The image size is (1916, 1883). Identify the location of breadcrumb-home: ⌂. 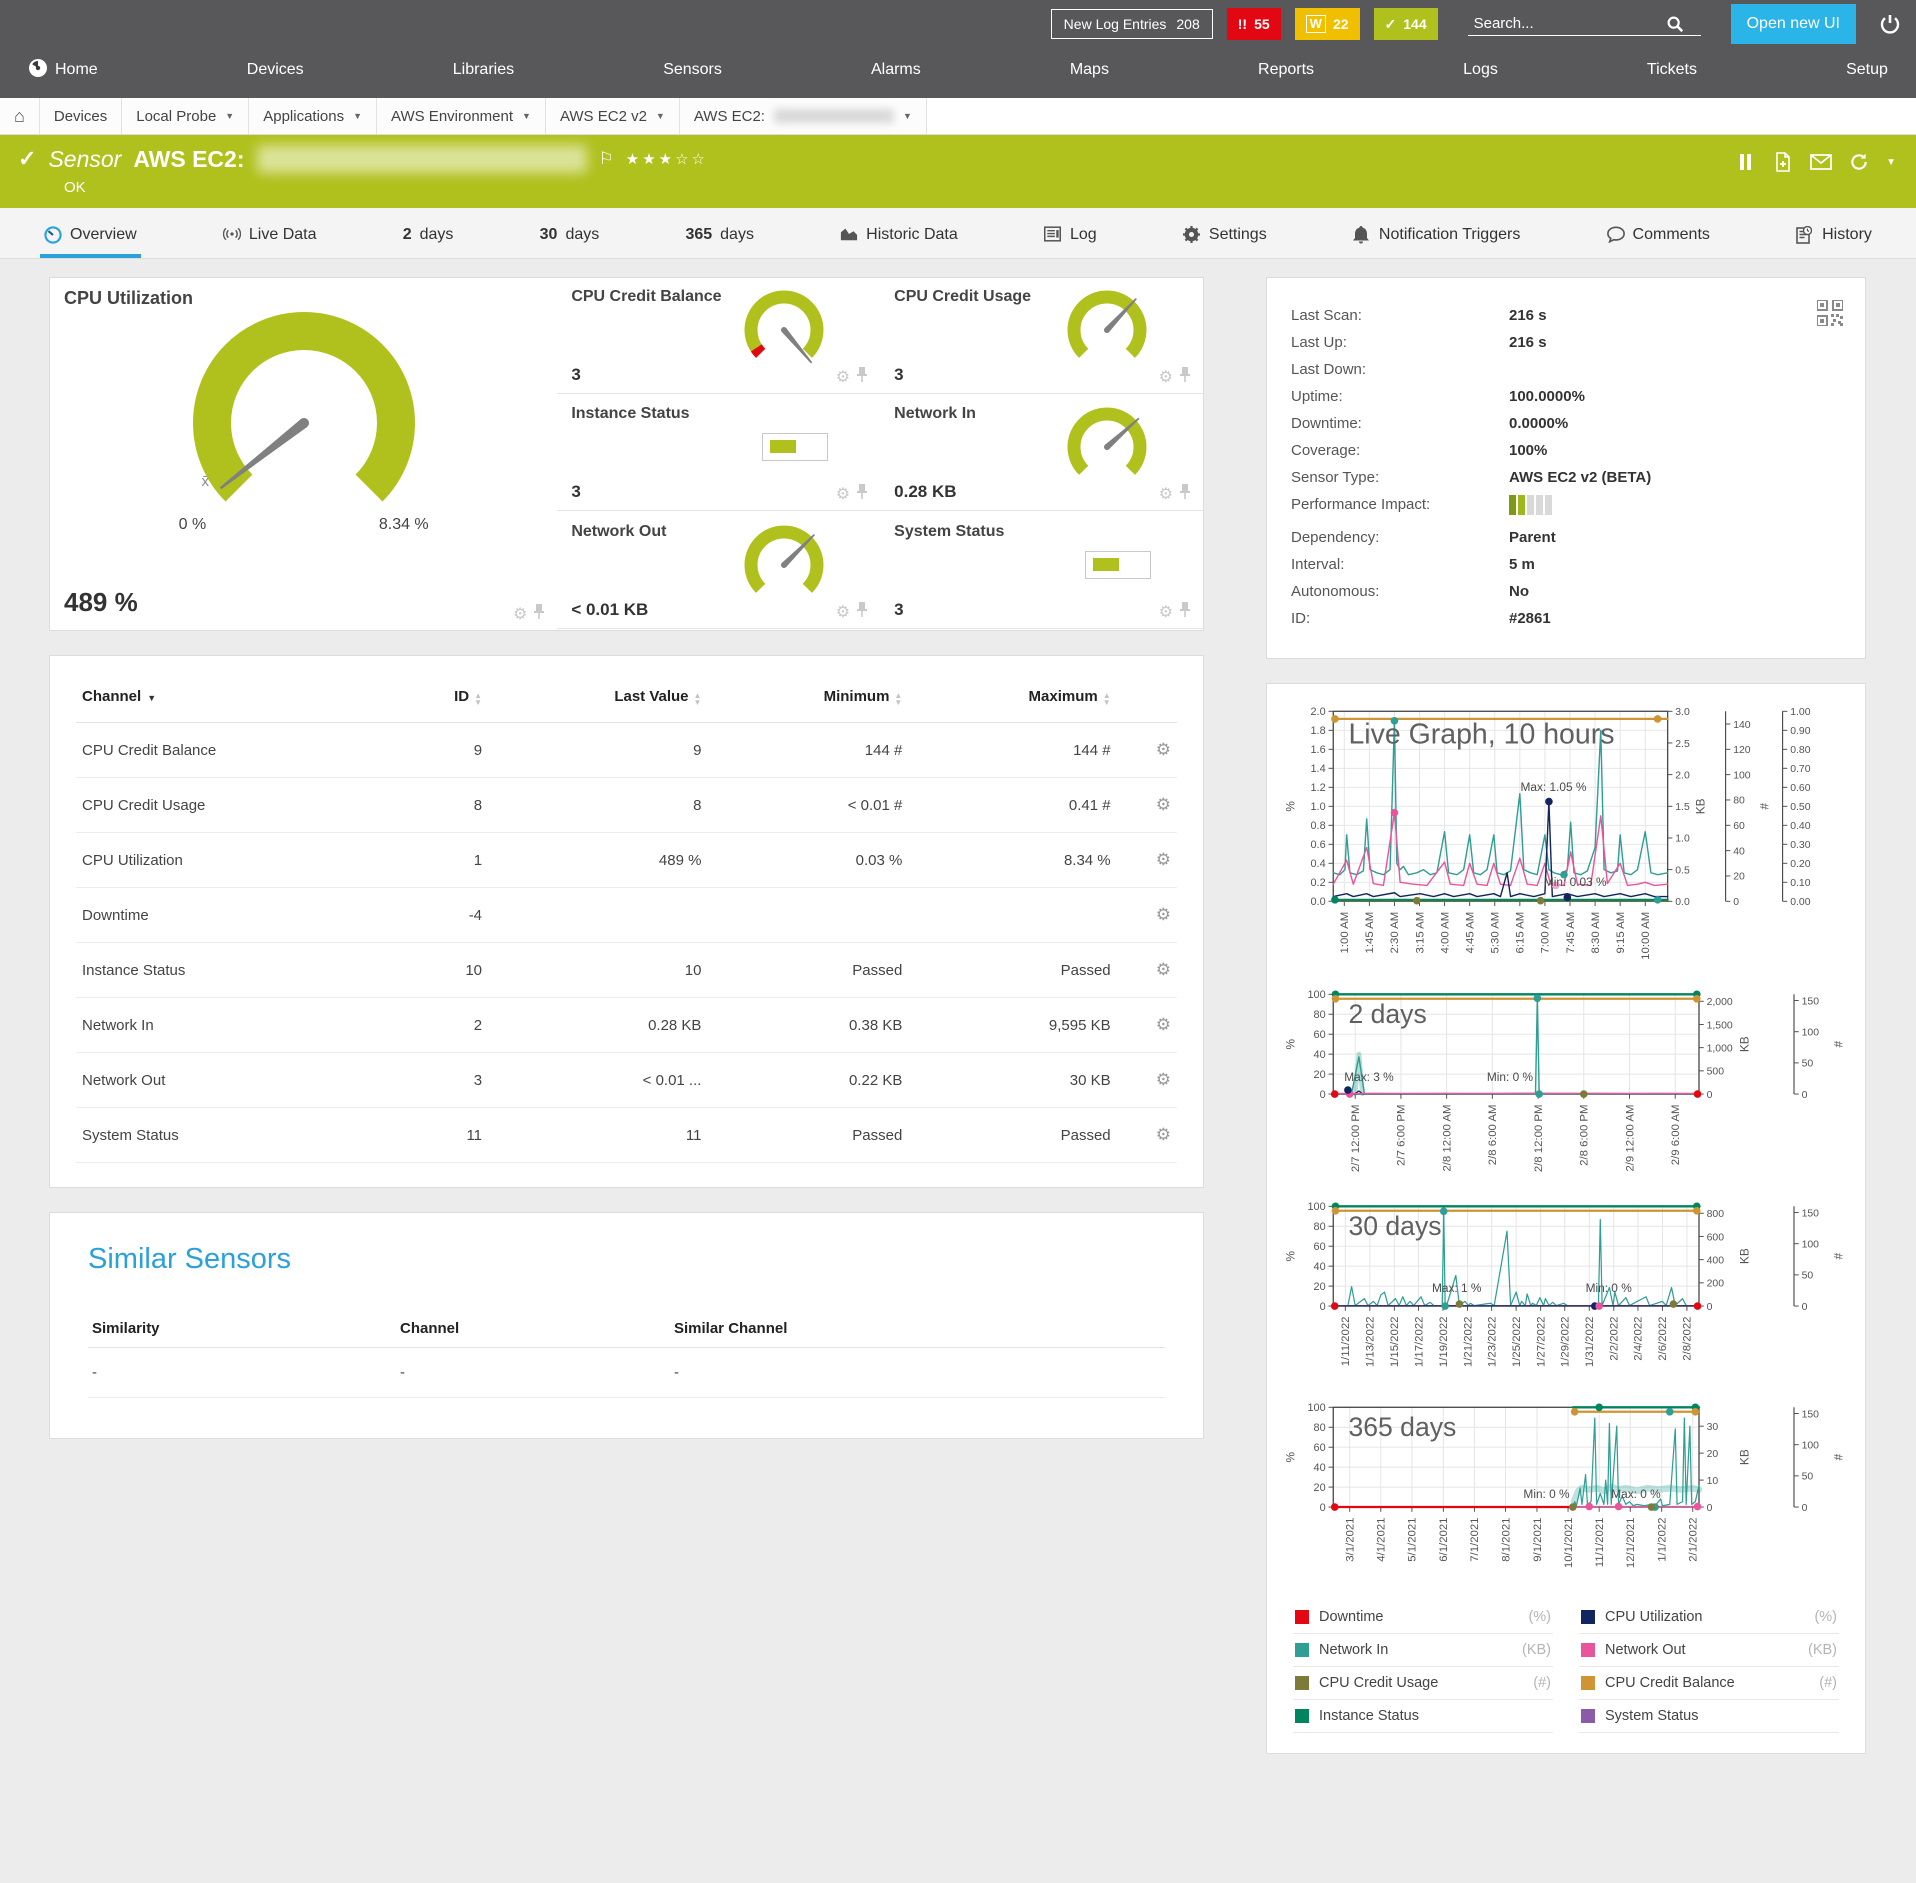
(20, 116).